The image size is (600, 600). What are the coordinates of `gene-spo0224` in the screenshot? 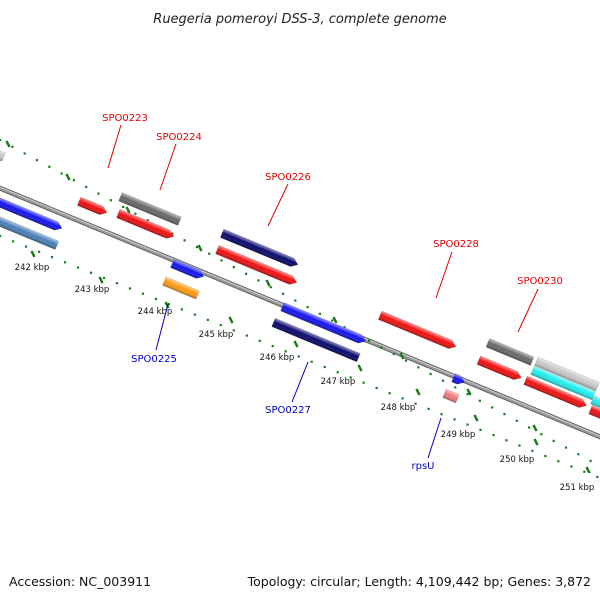 It's located at (150, 209).